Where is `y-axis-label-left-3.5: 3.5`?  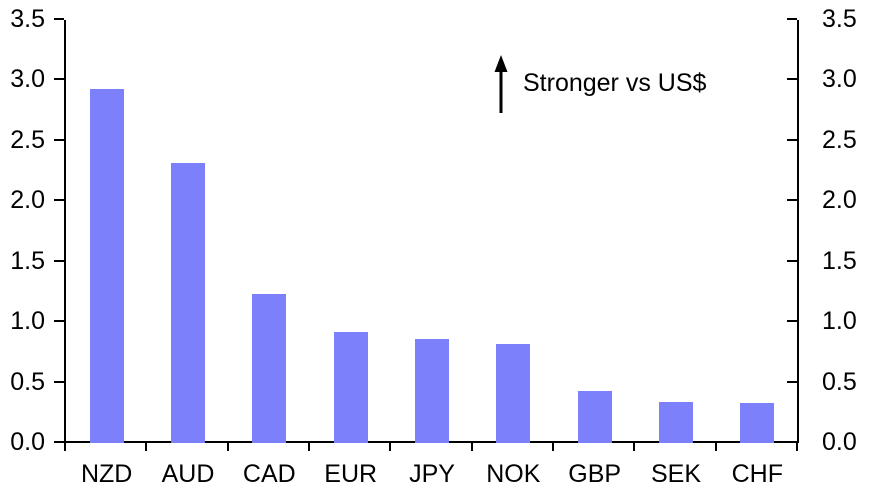 y-axis-label-left-3.5: 3.5 is located at coordinates (27, 19).